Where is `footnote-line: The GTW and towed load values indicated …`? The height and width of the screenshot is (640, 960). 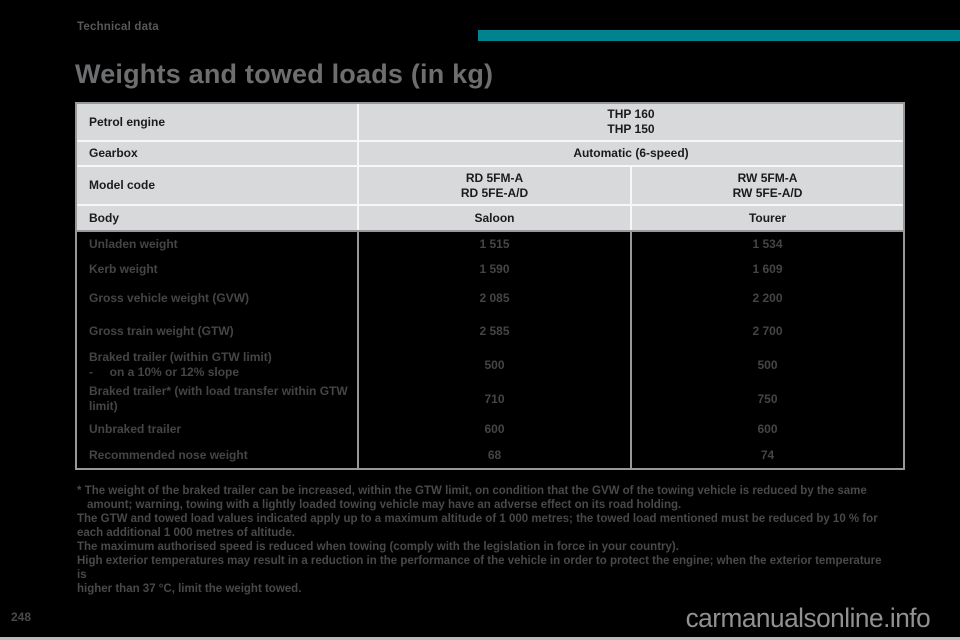 footnote-line: The GTW and towed load values indicated … is located at coordinates (477, 519).